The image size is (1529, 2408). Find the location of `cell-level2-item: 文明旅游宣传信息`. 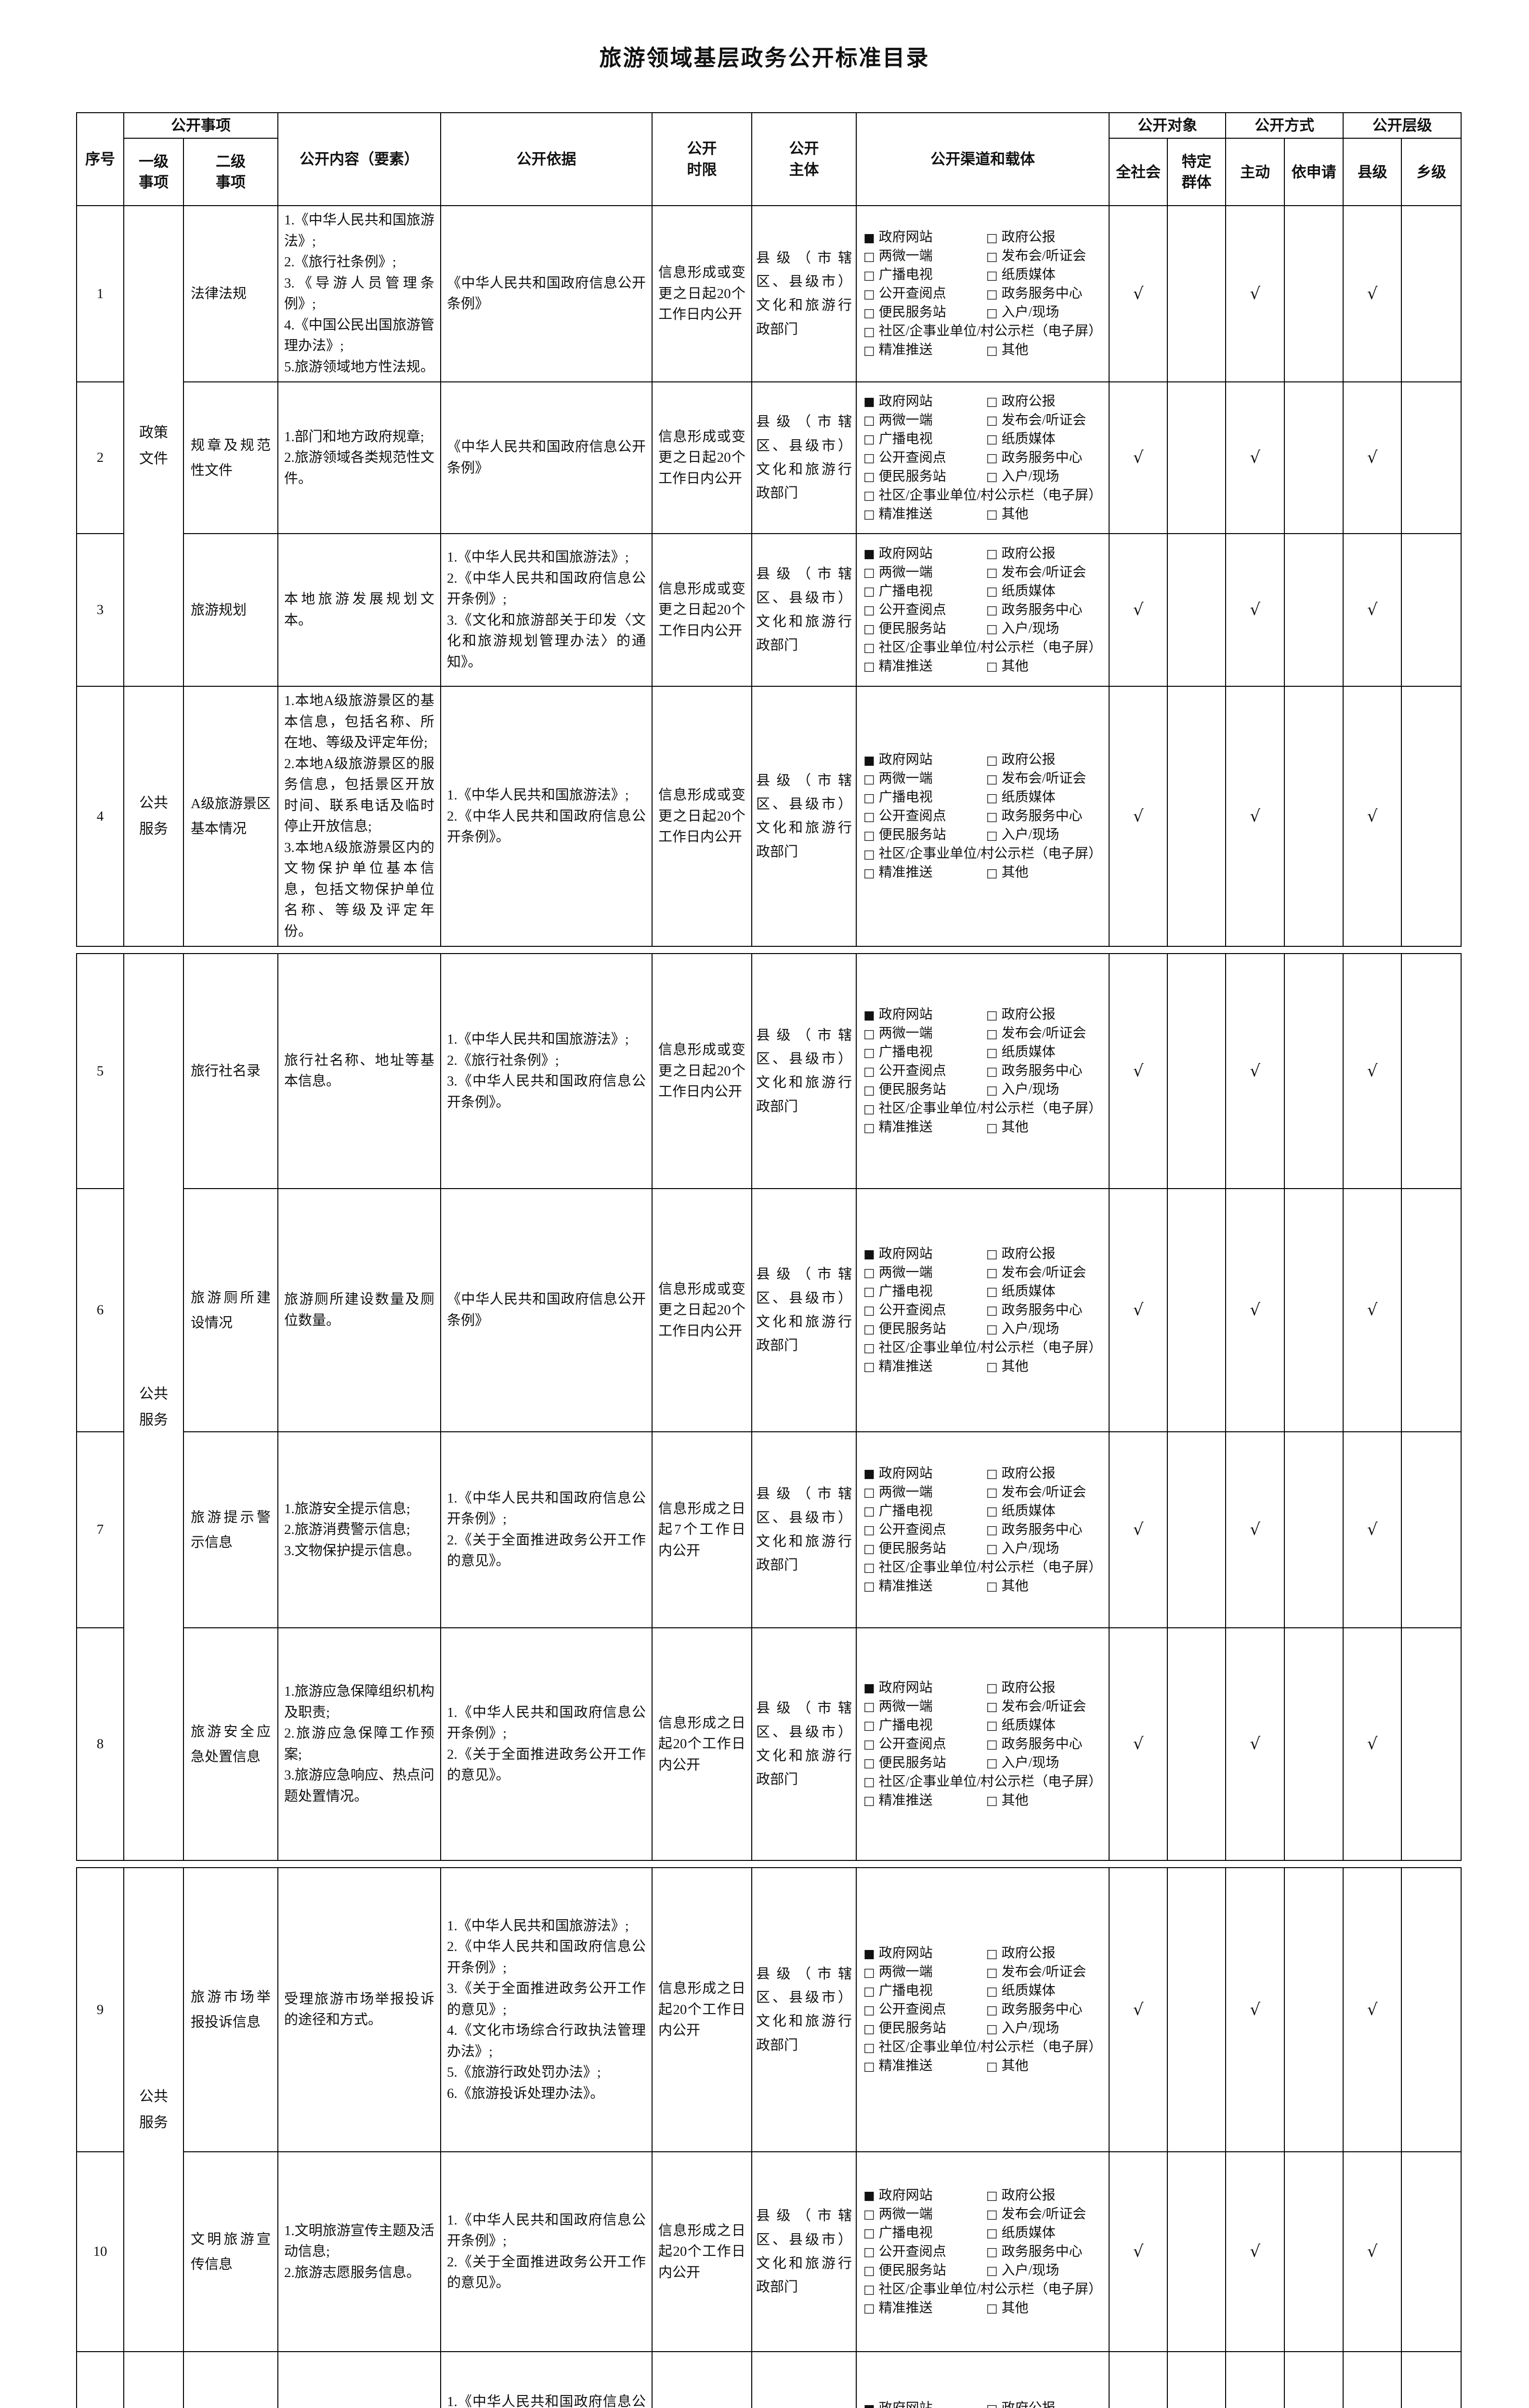

cell-level2-item: 文明旅游宣传信息 is located at coordinates (231, 2252).